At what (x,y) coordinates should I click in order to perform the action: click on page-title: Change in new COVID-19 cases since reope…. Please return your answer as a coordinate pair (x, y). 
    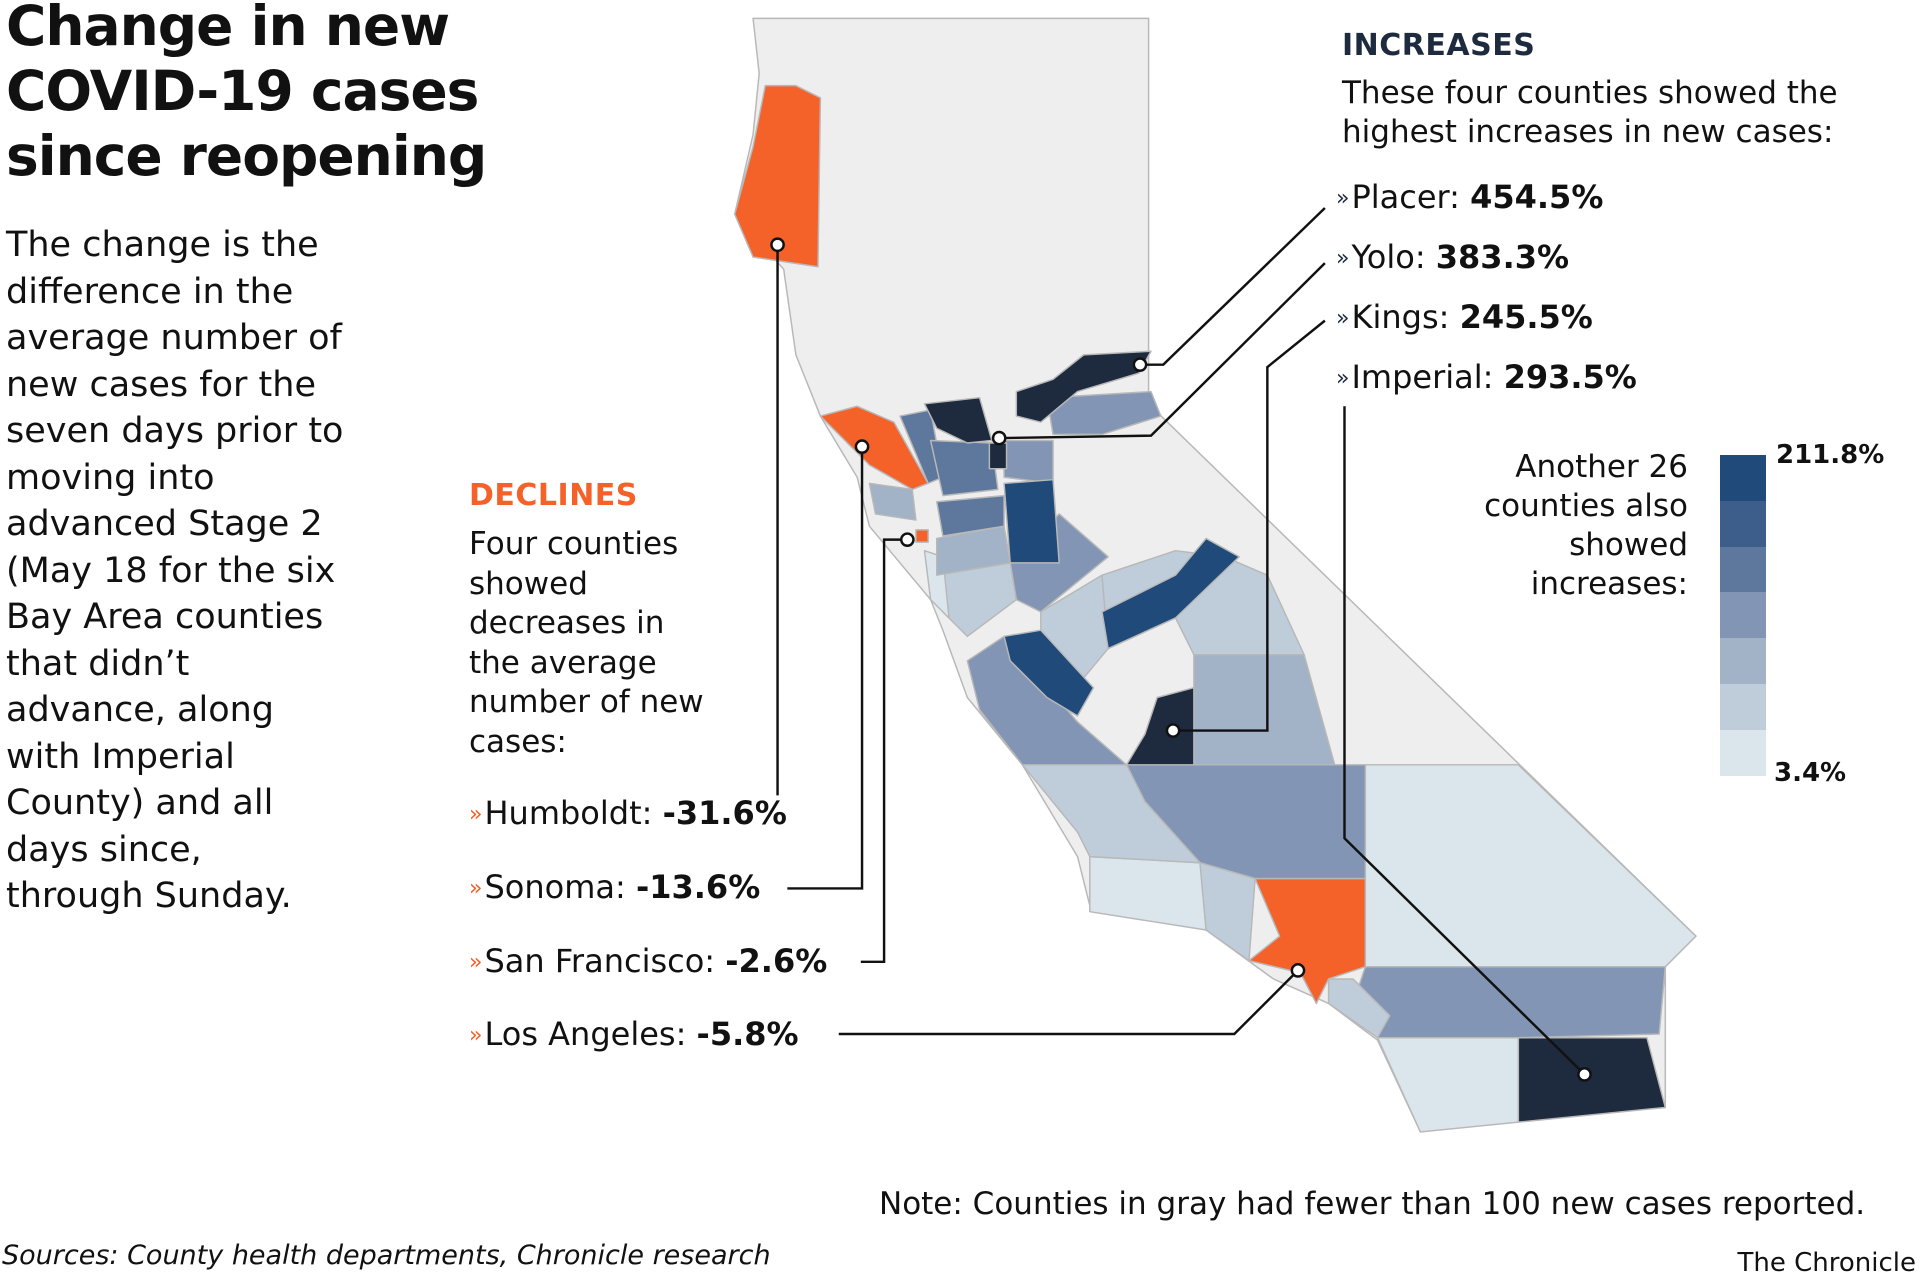
    Looking at the image, I should click on (246, 94).